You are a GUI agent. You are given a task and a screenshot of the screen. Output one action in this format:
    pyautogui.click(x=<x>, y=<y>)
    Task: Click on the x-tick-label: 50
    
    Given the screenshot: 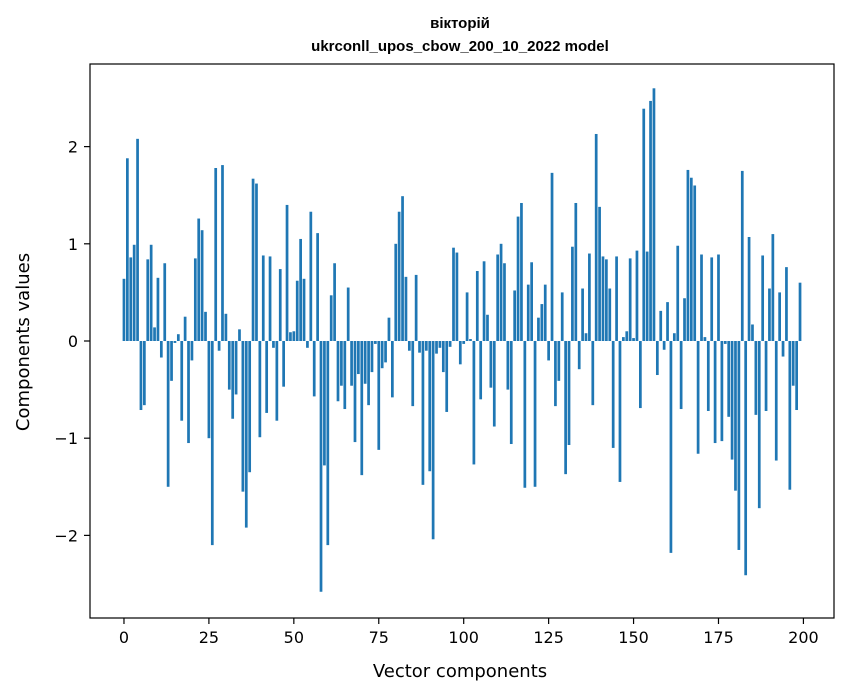 What is the action you would take?
    pyautogui.click(x=294, y=637)
    